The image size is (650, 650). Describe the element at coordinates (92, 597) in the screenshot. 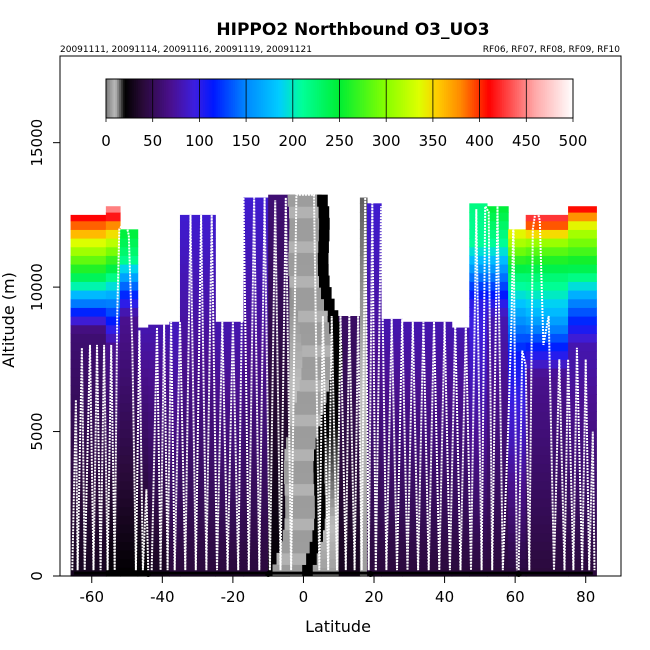

I see `x-tick-label: -60` at that location.